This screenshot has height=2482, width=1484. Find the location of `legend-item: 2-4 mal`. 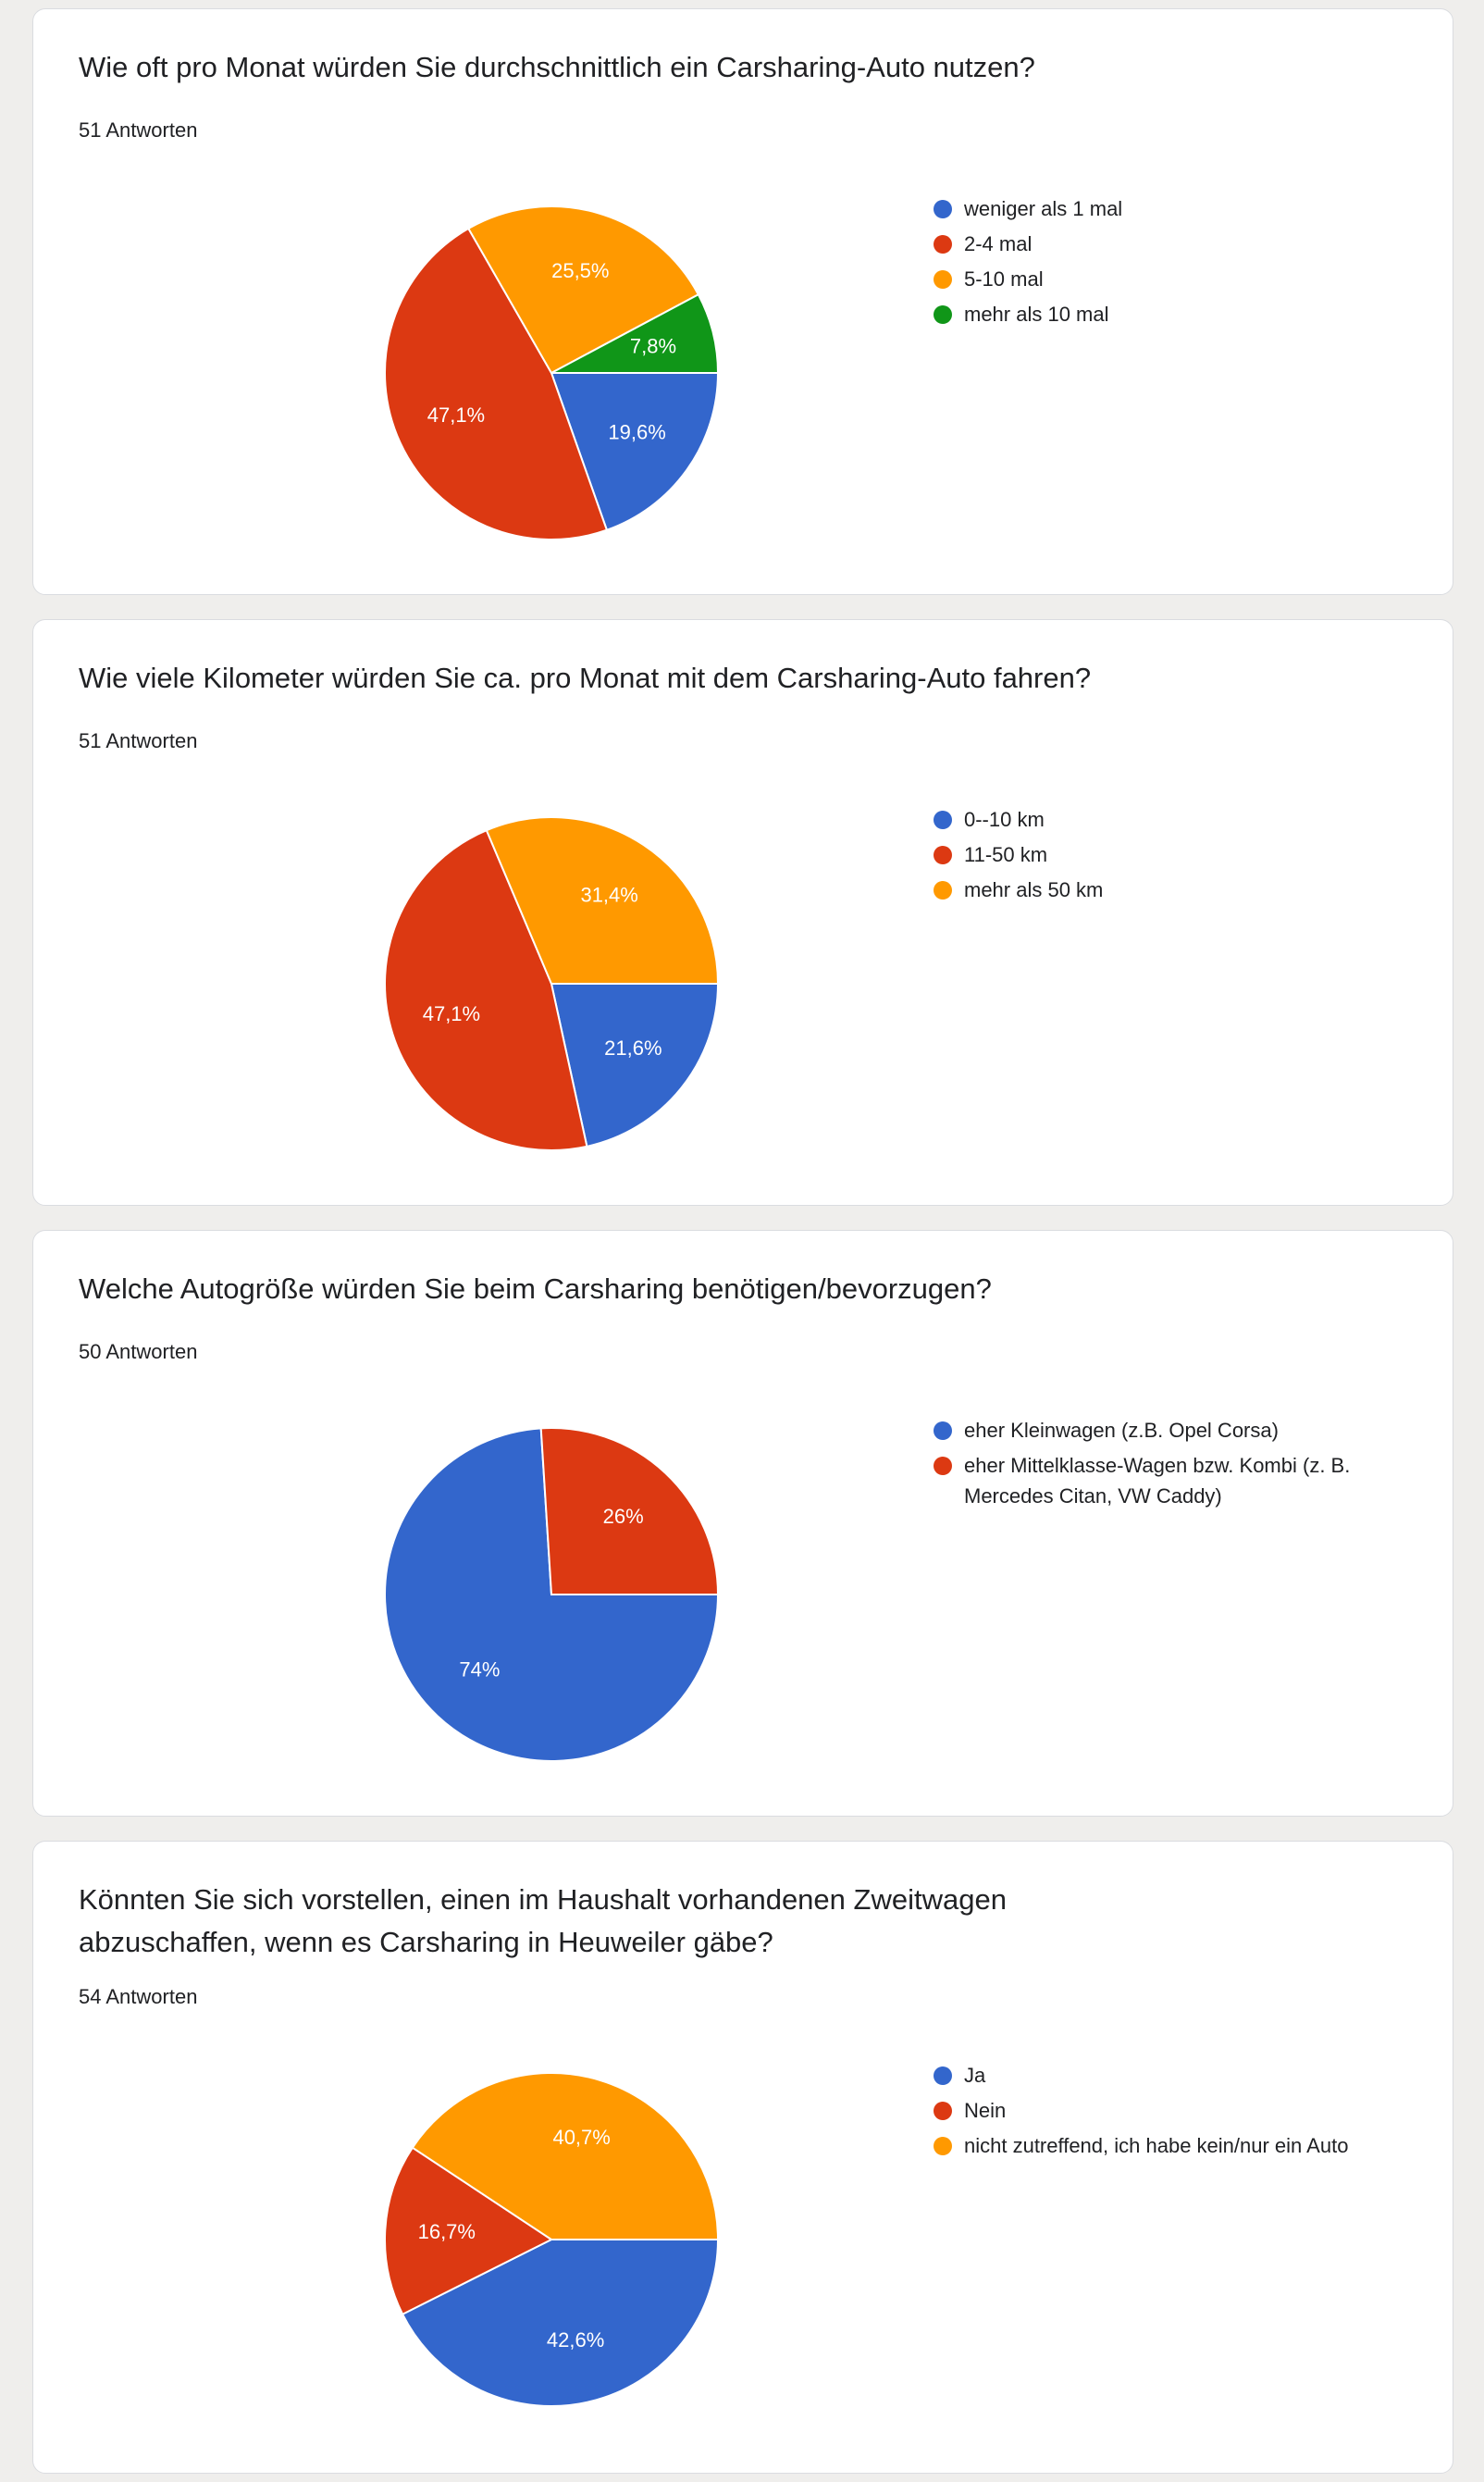

legend-item: 2-4 mal is located at coordinates (1156, 244).